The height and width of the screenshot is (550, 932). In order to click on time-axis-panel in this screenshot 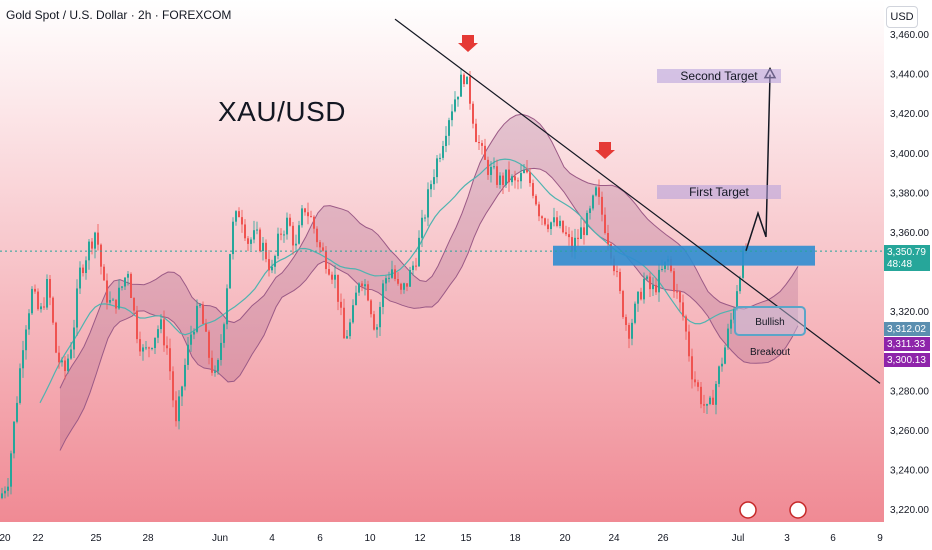, I will do `click(466, 536)`.